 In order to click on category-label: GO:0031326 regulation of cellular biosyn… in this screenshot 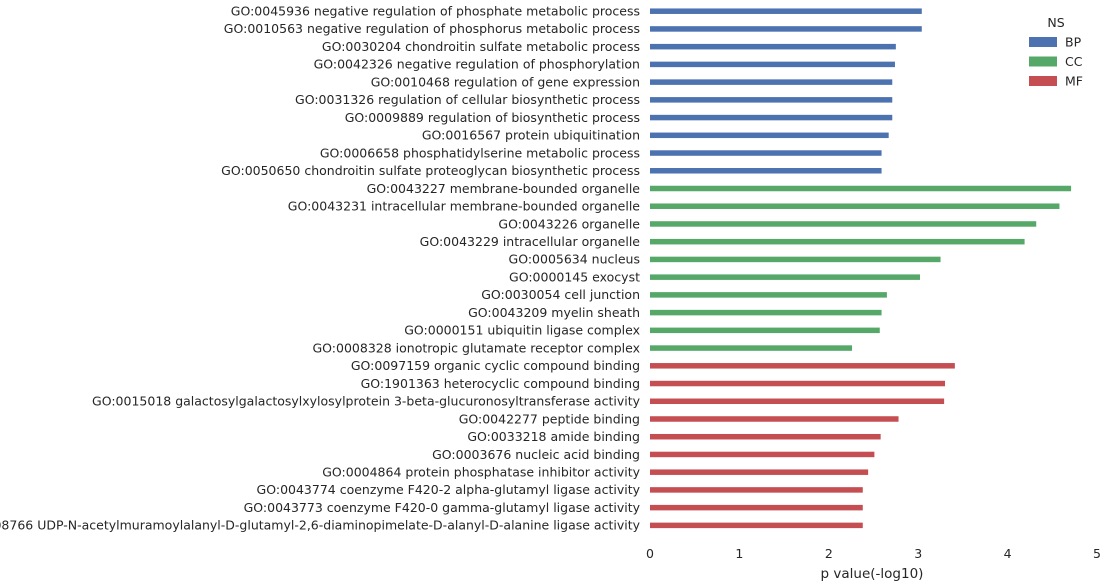, I will do `click(467, 99)`.